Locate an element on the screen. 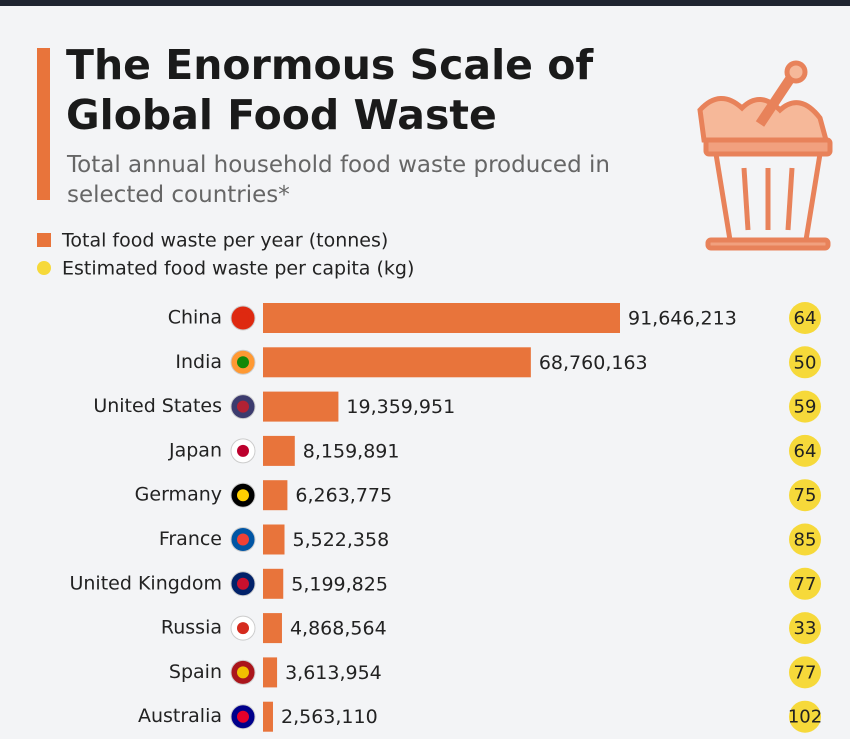  value-label: 4,868,564 is located at coordinates (338, 629).